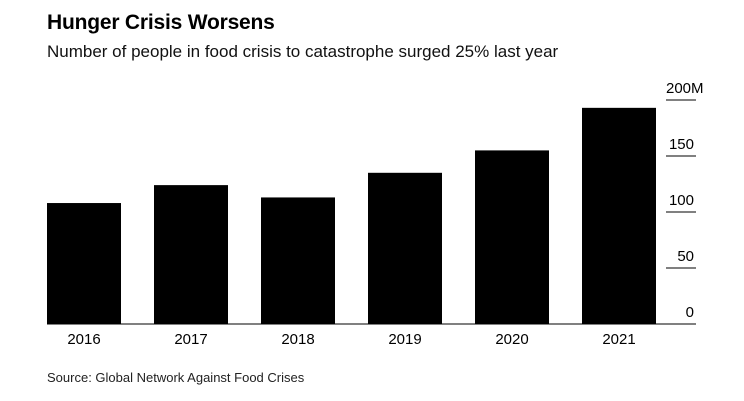 The width and height of the screenshot is (744, 401). Describe the element at coordinates (618, 339) in the screenshot. I see `x-tick-label-2021: 2021` at that location.